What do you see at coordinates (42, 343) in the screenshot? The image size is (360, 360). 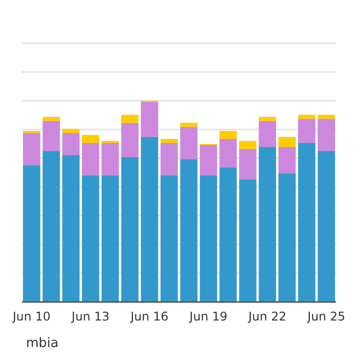 I see `text: mbia` at bounding box center [42, 343].